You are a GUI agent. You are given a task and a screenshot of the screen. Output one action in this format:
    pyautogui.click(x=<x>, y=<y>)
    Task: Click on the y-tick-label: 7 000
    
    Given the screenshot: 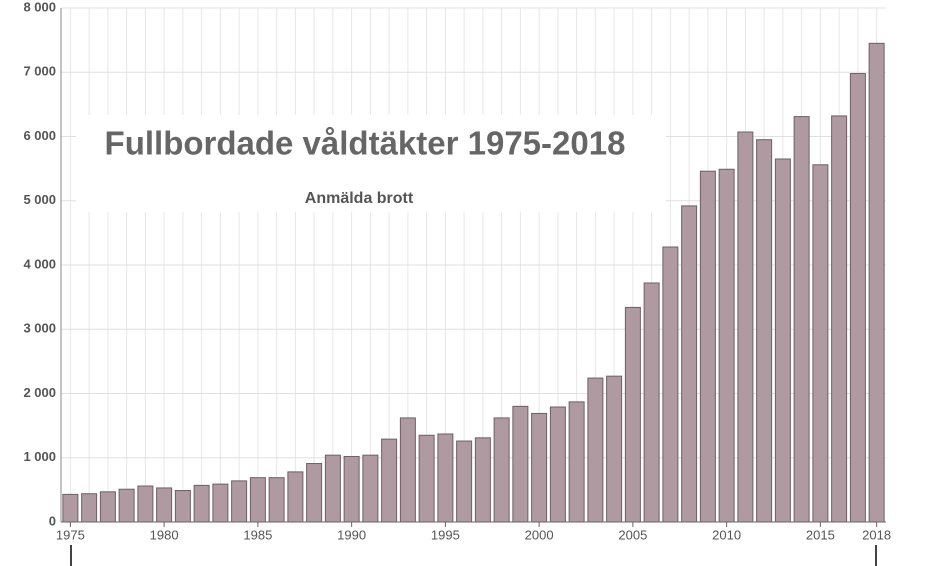 What is the action you would take?
    pyautogui.click(x=39, y=71)
    